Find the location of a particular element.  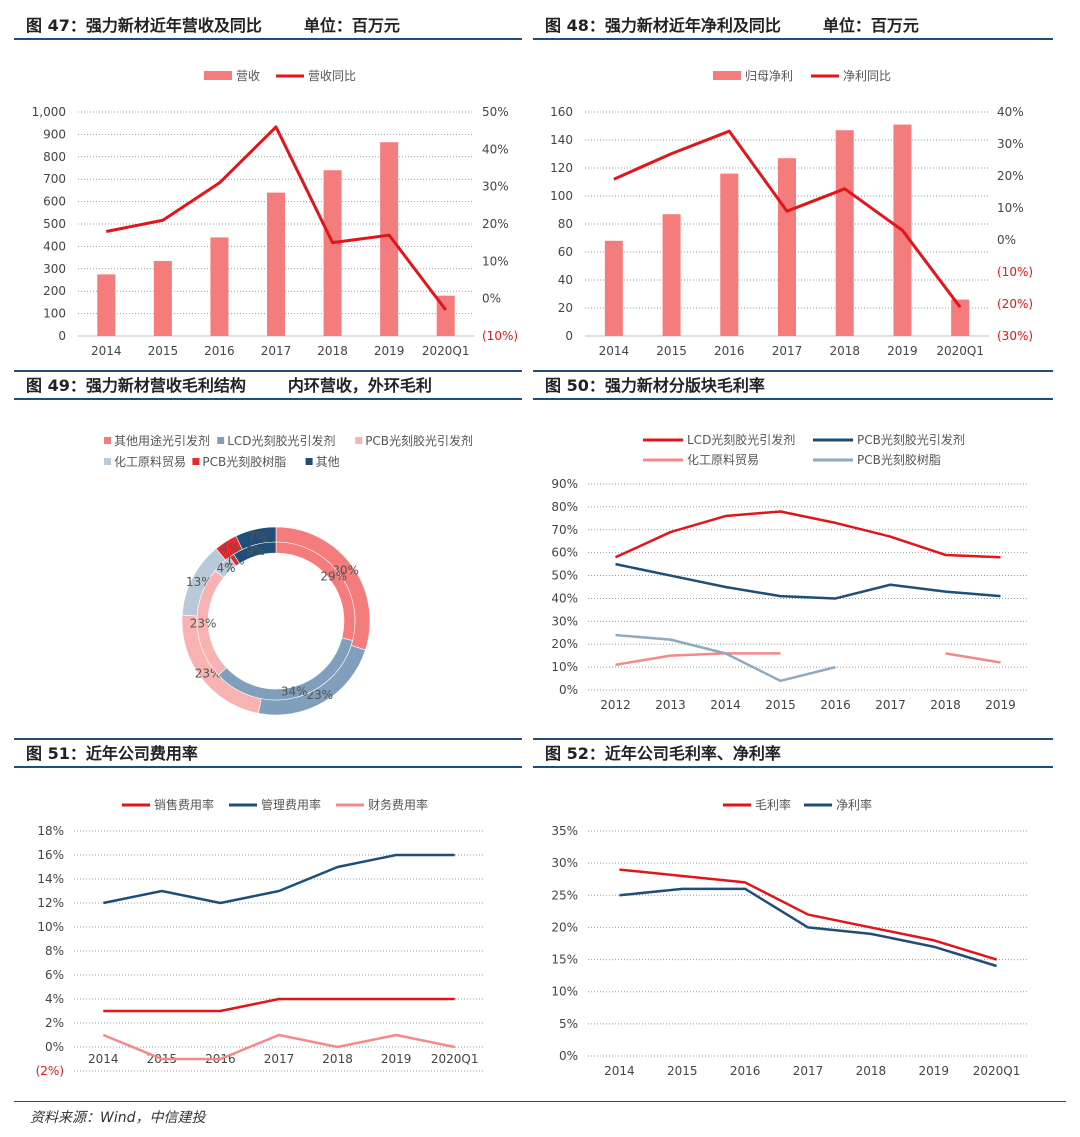

legend-label: 净利率 is located at coordinates (854, 804).